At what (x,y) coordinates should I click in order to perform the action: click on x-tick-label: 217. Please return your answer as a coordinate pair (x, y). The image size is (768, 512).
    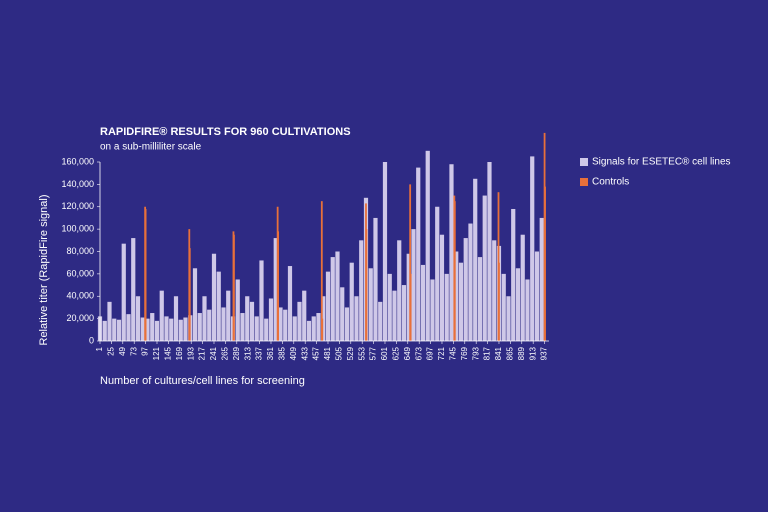
    Looking at the image, I should click on (202, 353).